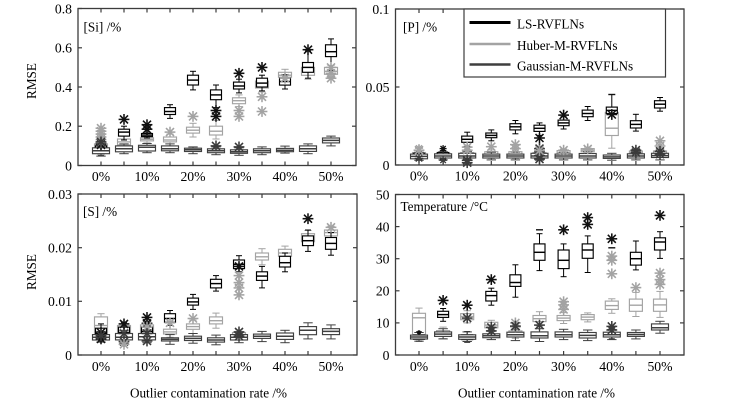 This screenshot has width=744, height=404. Describe the element at coordinates (567, 45) in the screenshot. I see `svg-text: Huber-M-RVFLNs` at that location.